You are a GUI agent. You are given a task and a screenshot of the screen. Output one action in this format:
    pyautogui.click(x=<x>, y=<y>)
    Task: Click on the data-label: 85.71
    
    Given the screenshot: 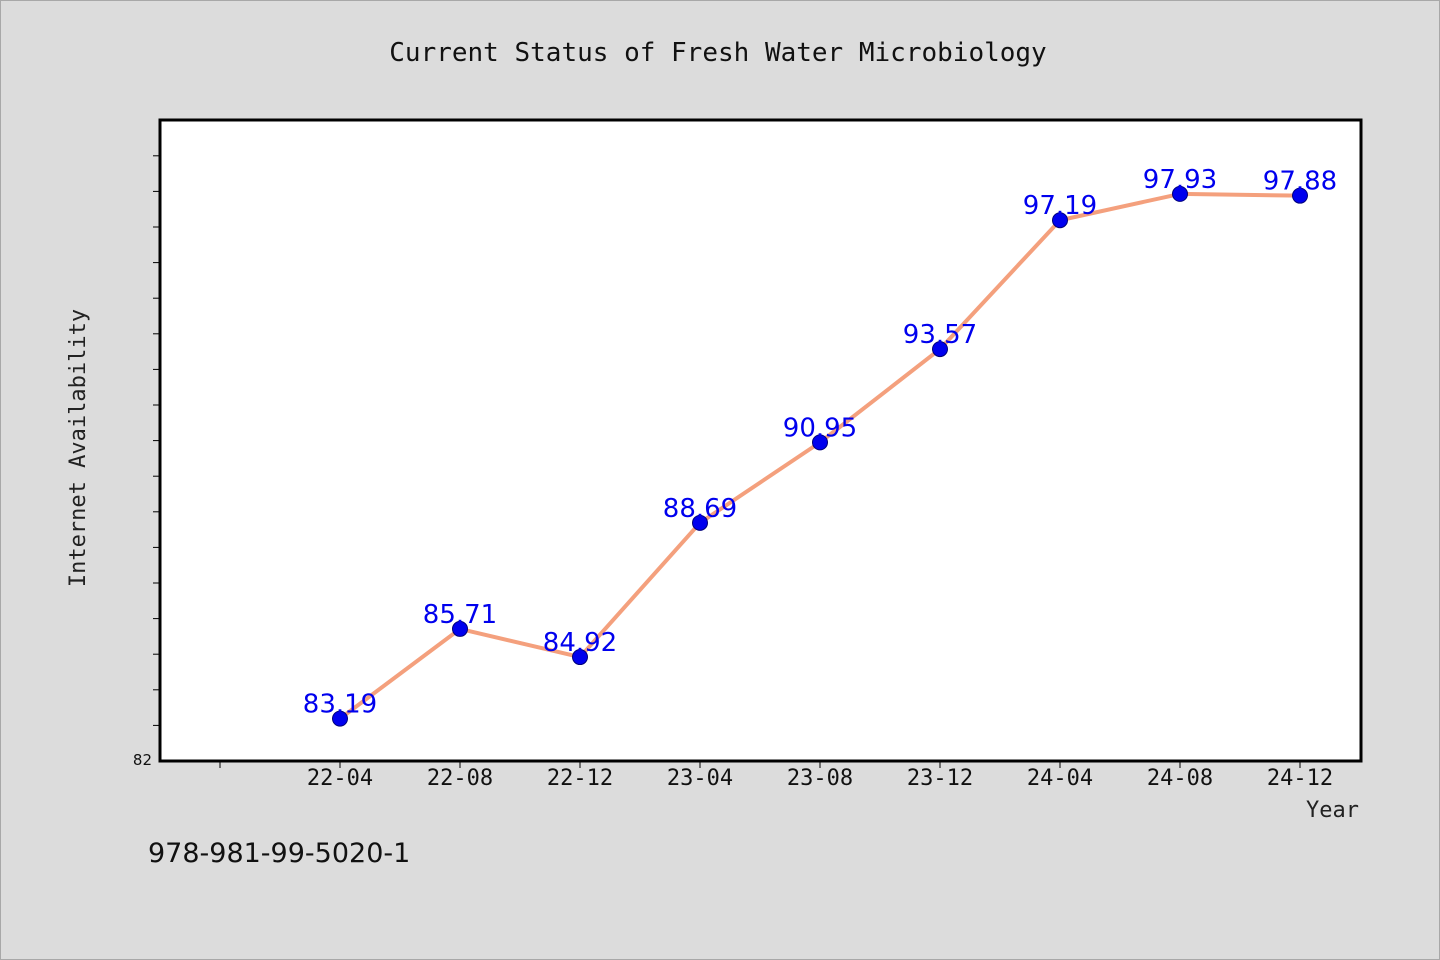 What is the action you would take?
    pyautogui.click(x=460, y=615)
    